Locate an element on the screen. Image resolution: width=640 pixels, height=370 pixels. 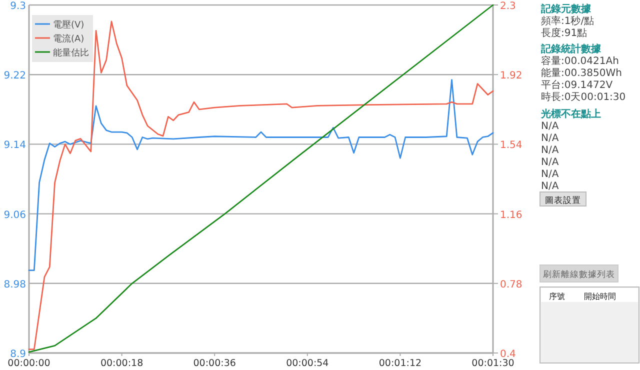
text: 刷新離線數據列表 is located at coordinates (579, 274).